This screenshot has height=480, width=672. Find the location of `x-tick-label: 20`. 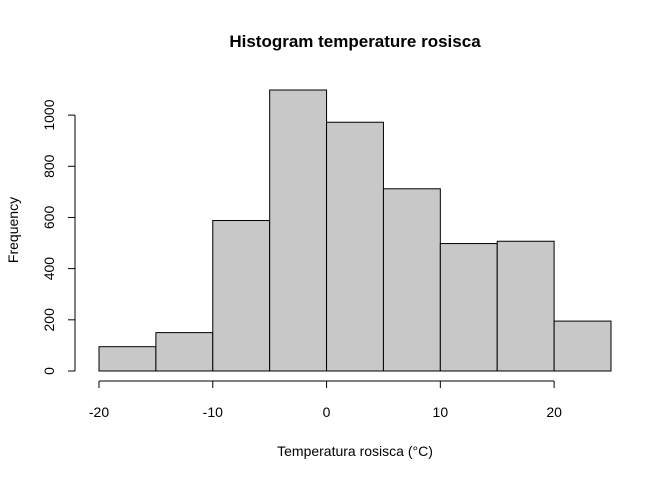

x-tick-label: 20 is located at coordinates (554, 412).